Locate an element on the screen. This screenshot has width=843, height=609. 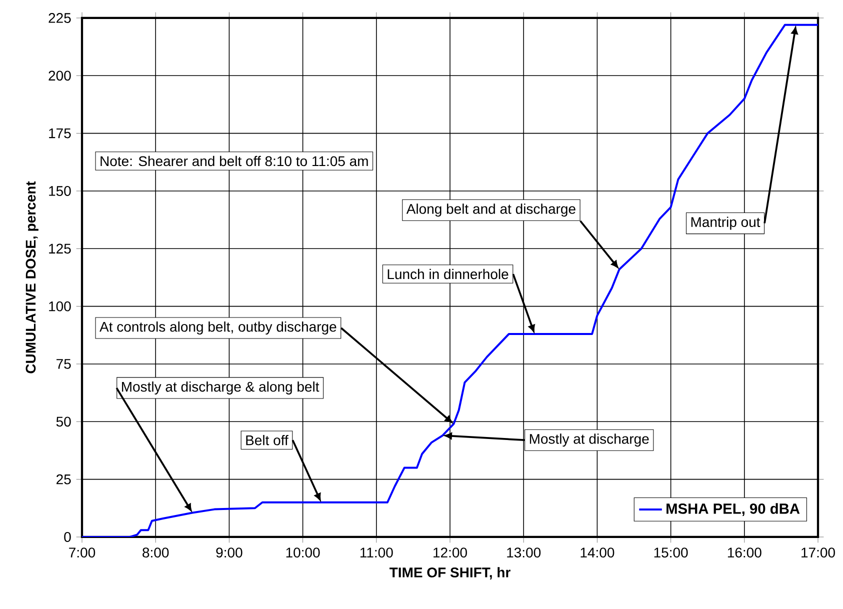
x-tick-label: 17:00 is located at coordinates (818, 553).